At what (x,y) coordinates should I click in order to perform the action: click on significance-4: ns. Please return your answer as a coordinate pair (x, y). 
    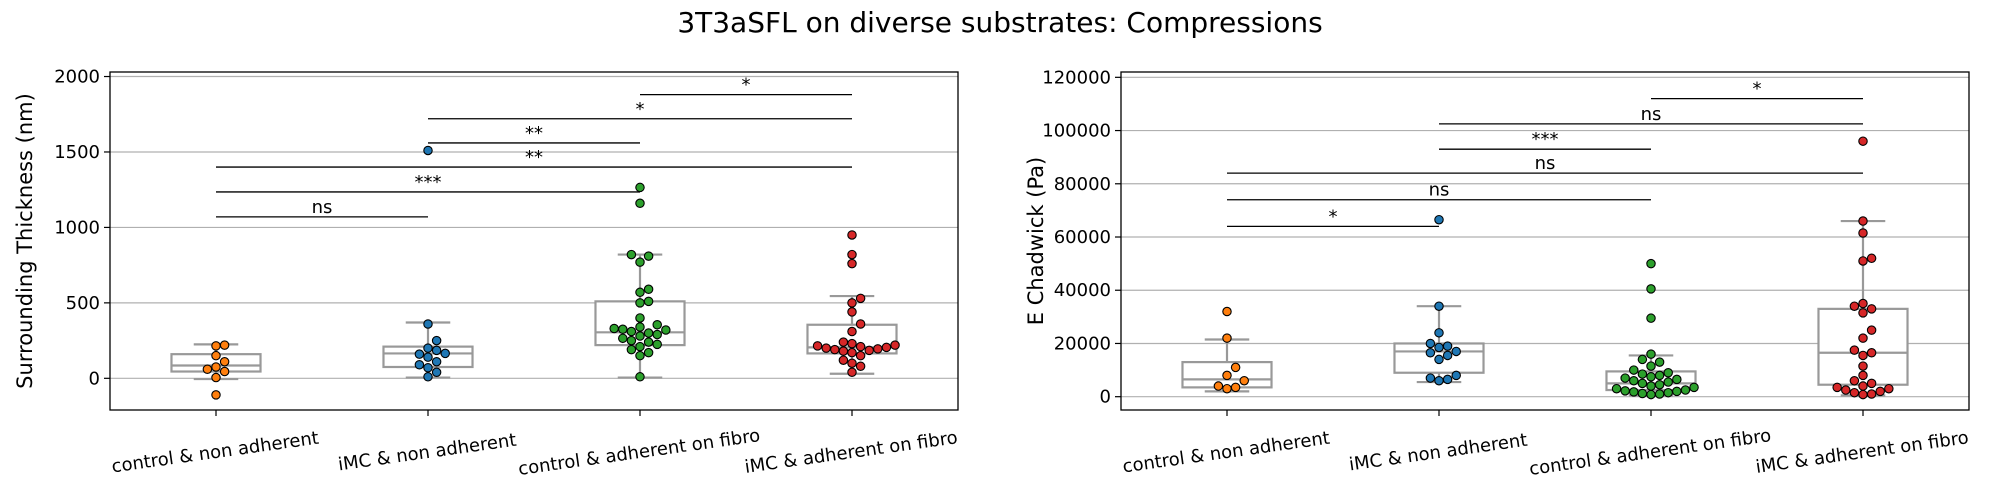
    Looking at the image, I should click on (1651, 114).